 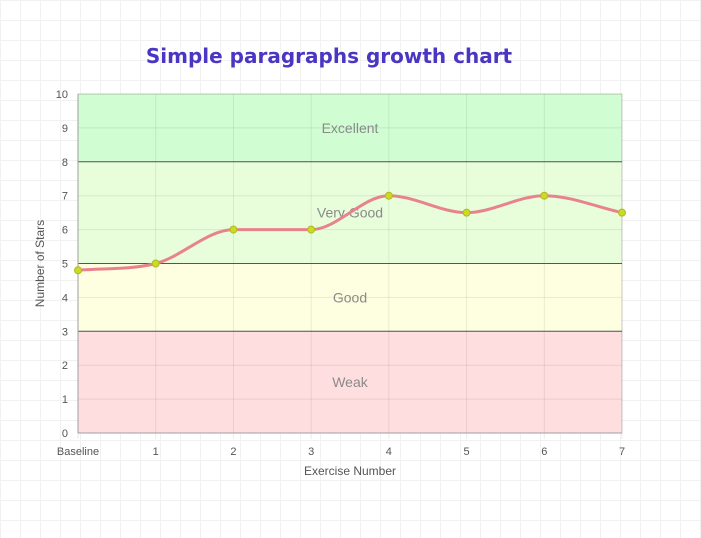 I want to click on band-excellent, so click(x=350, y=128).